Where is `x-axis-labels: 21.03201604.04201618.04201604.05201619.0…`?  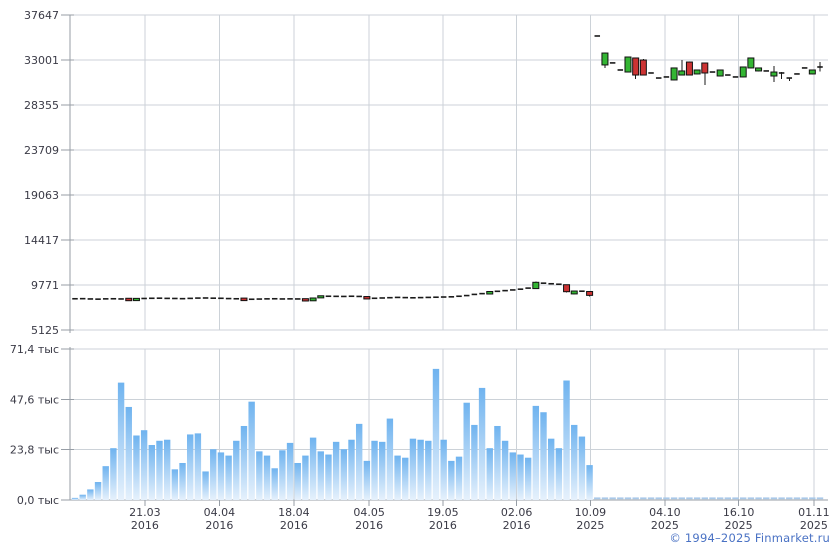 x-axis-labels: 21.03201604.04201618.04201604.05201619.0… is located at coordinates (479, 519).